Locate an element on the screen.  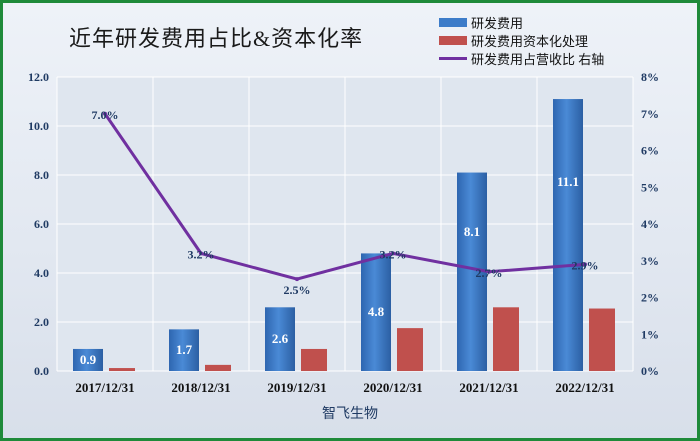
bar-value-label: 2.6 is located at coordinates (280, 338).